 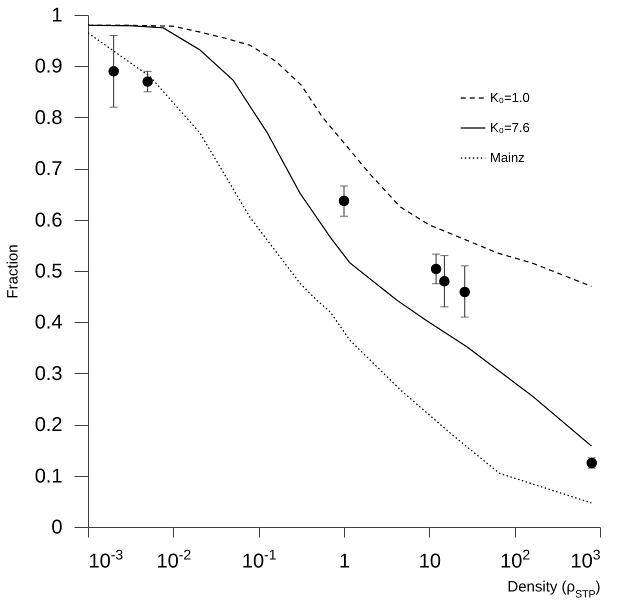 I want to click on x-tick-label: 10$^{-1}$, so click(x=259, y=559).